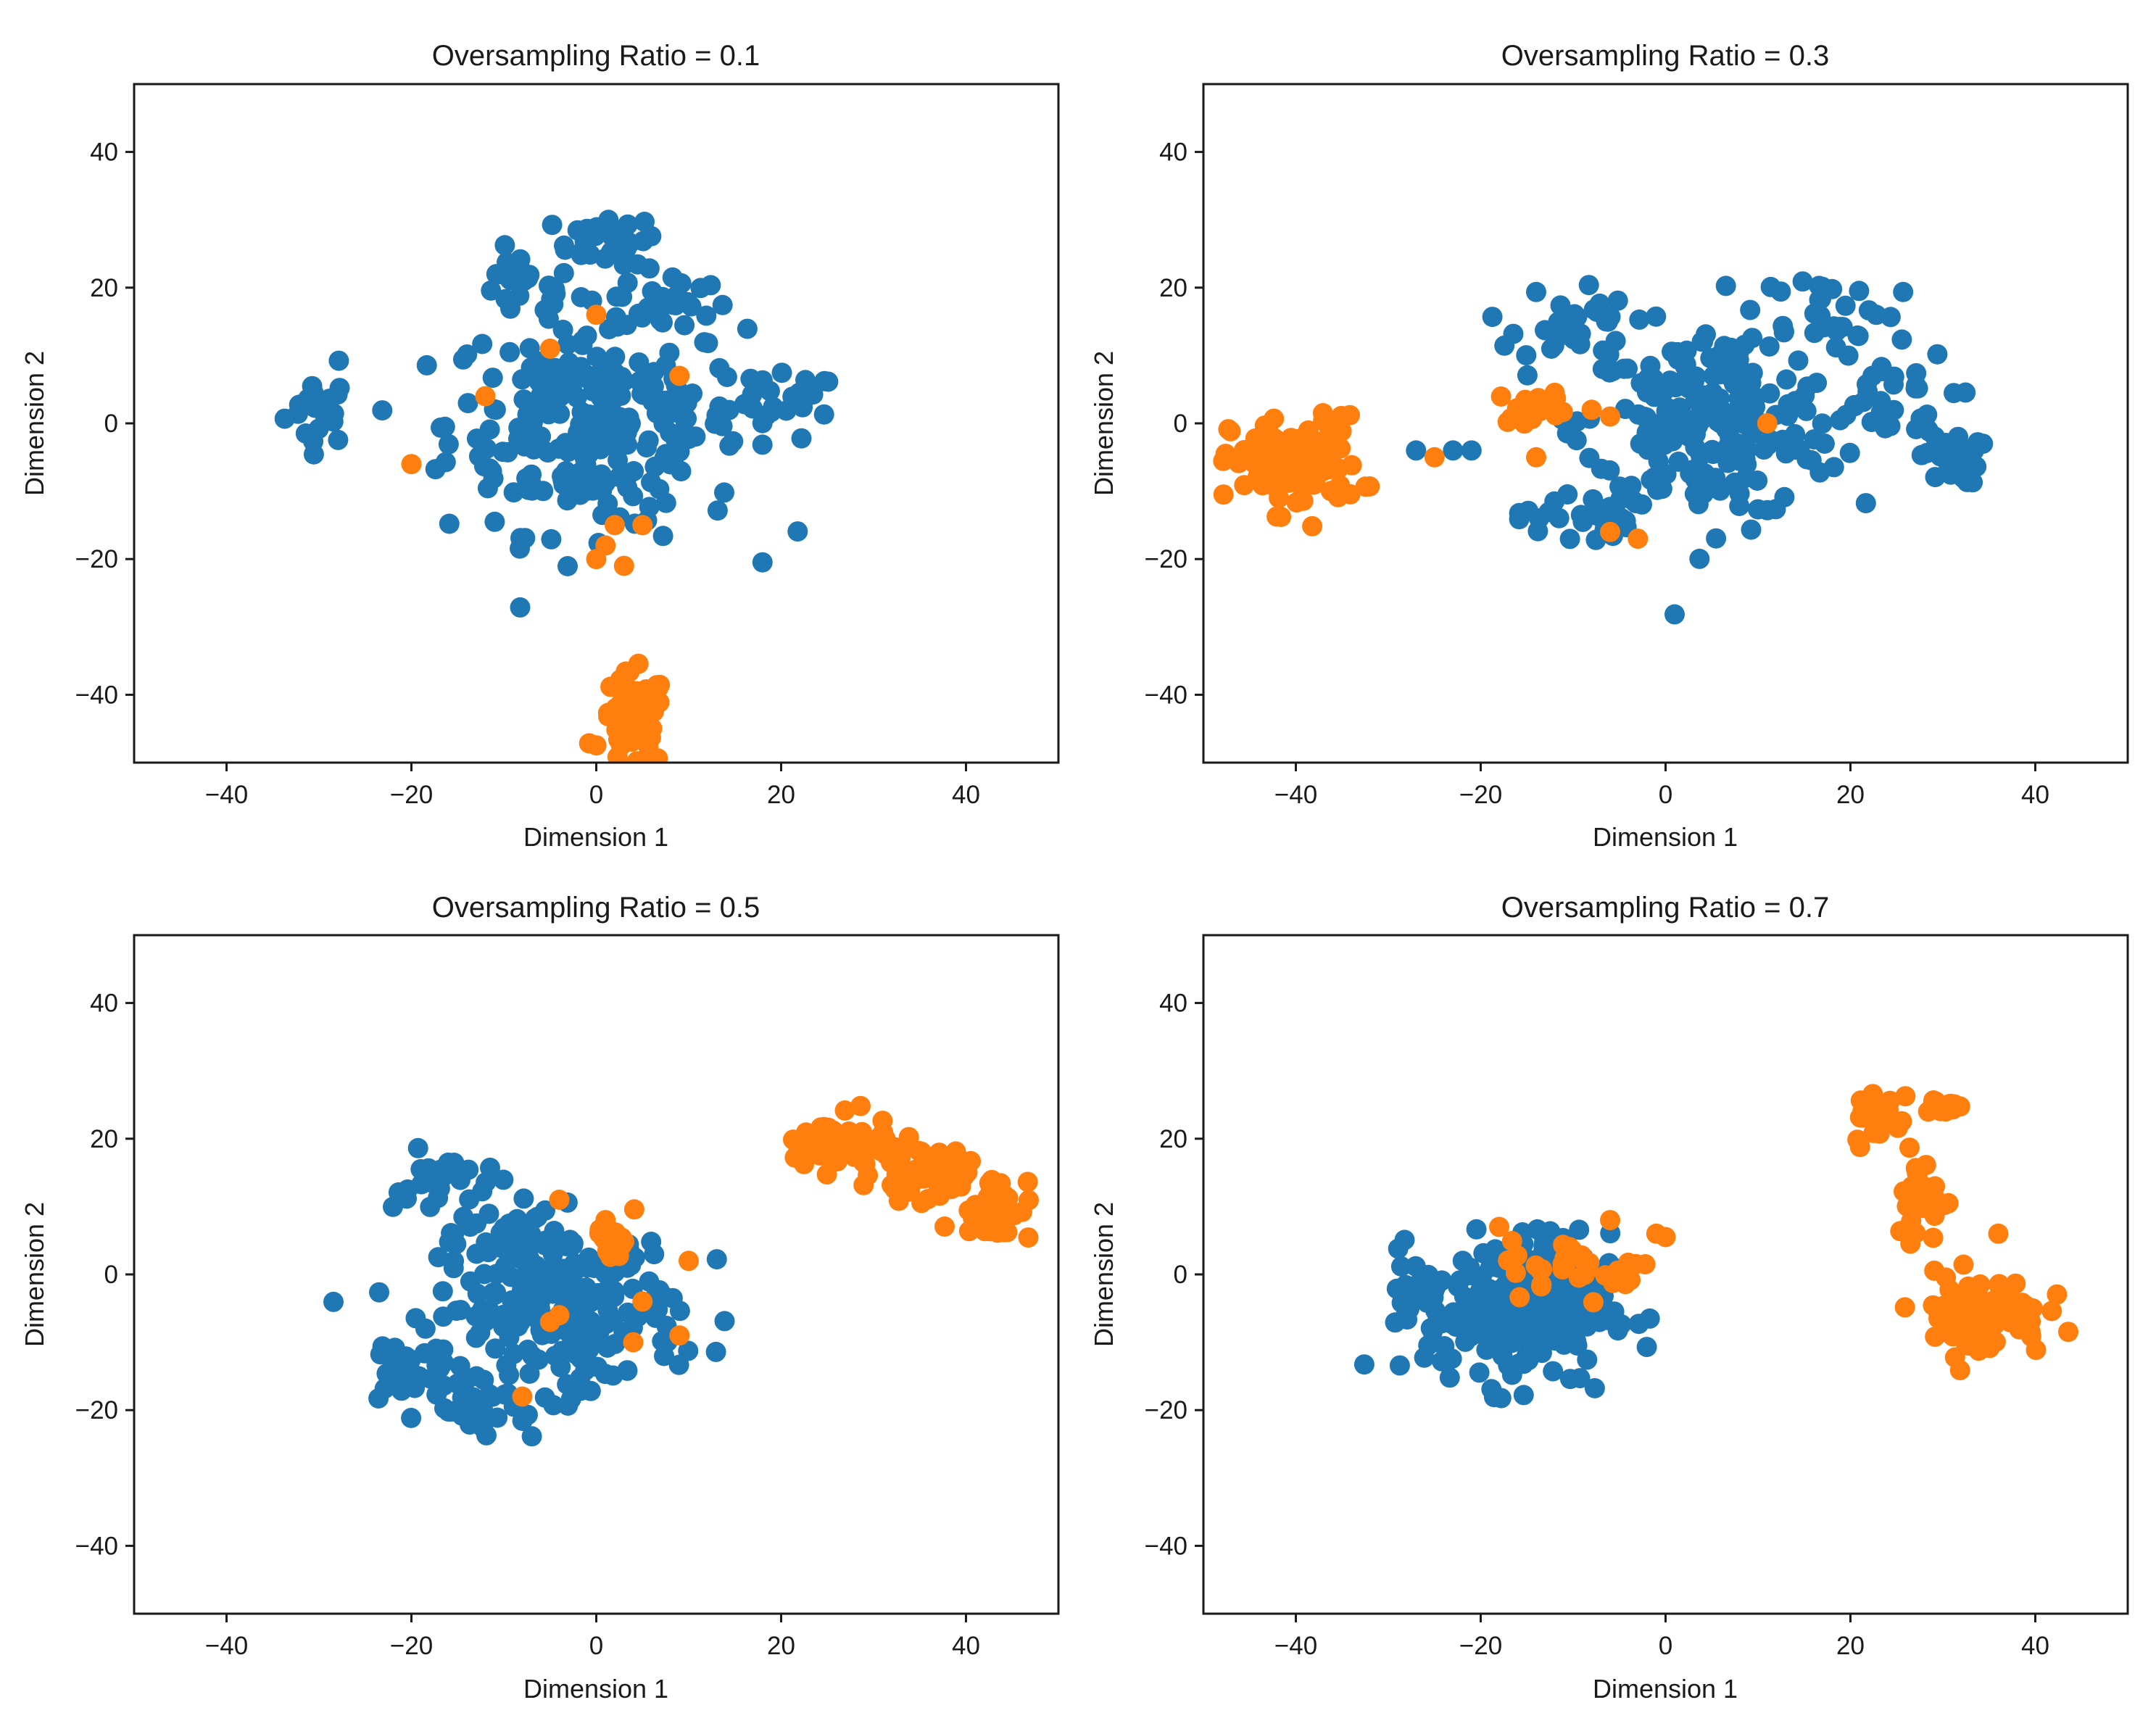  Describe the element at coordinates (596, 908) in the screenshot. I see `subplot-title: Oversampling Ratio = 0.5` at that location.